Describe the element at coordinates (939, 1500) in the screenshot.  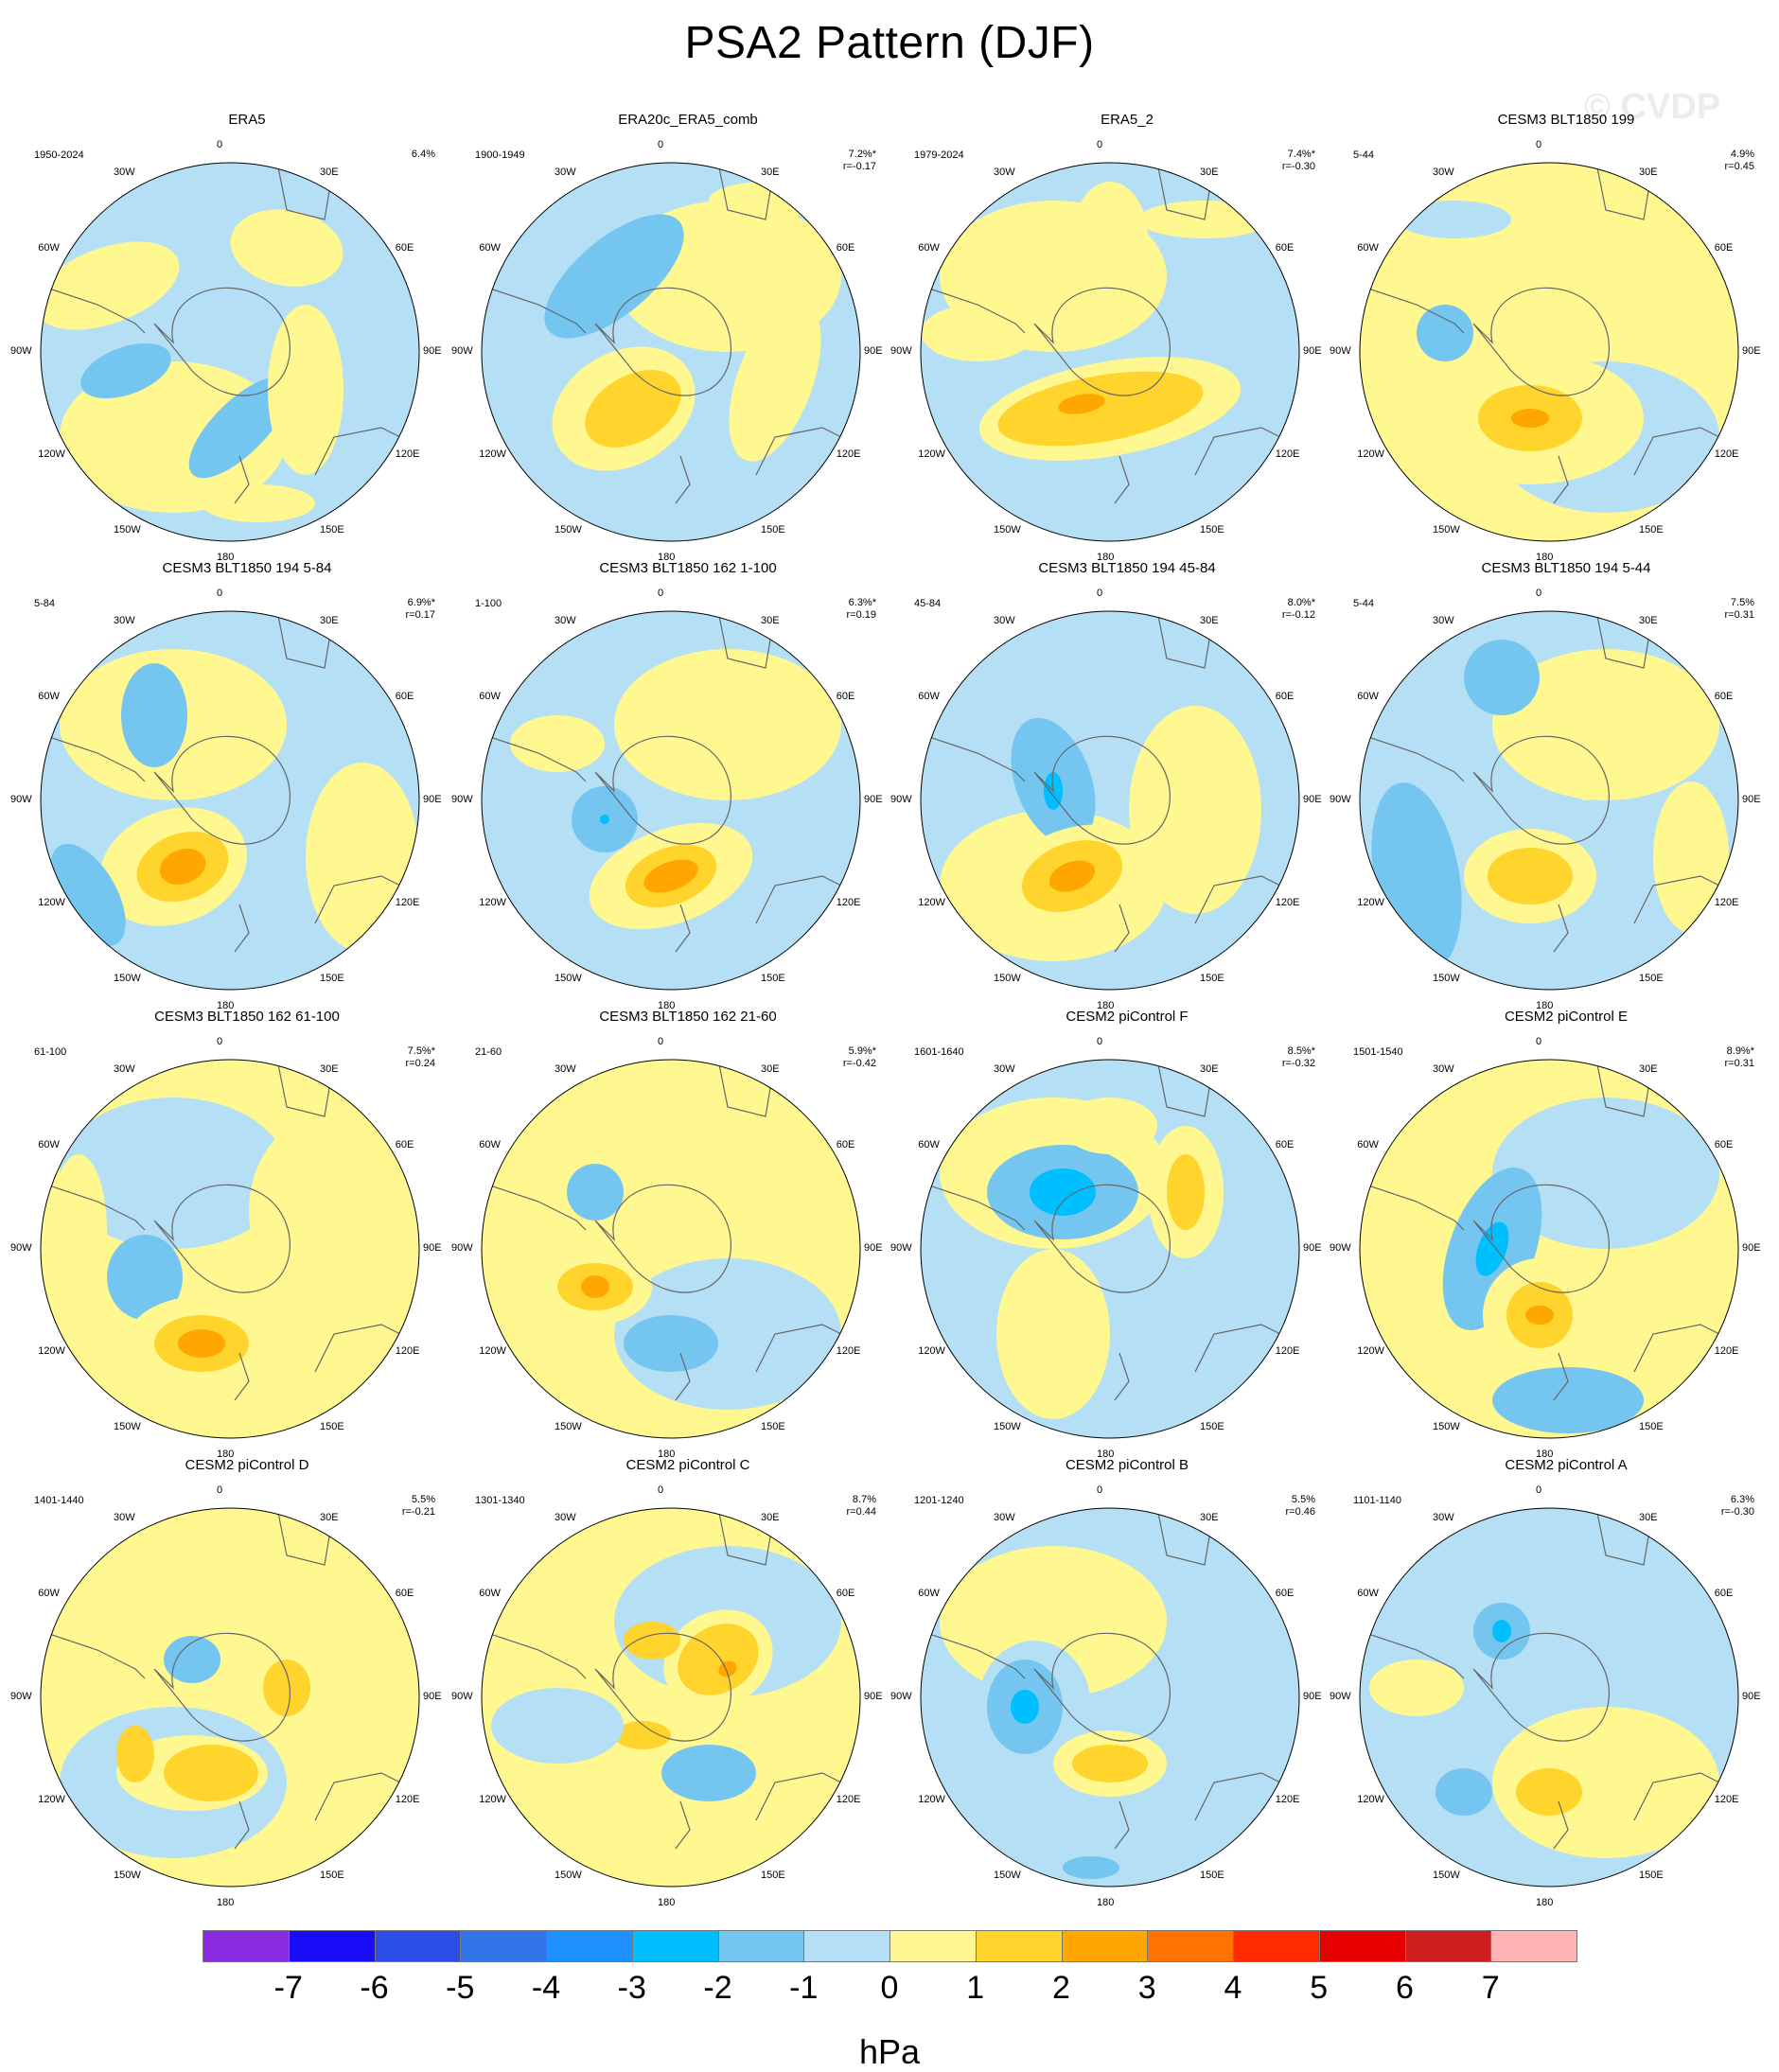
I see `panel-period: 1201-1240` at that location.